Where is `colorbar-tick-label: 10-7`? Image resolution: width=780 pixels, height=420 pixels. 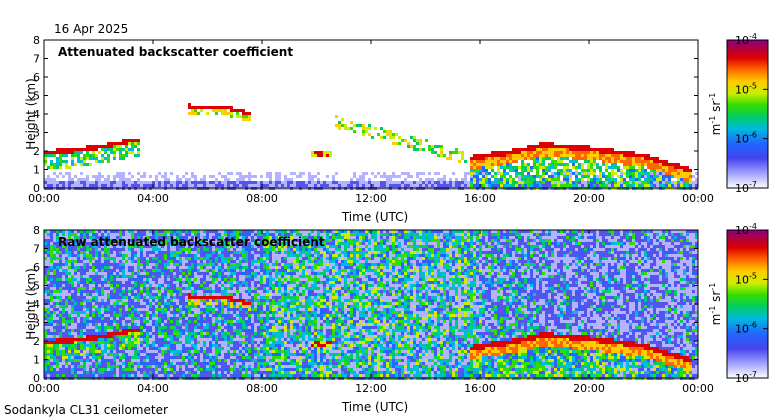
colorbar-tick-label: 10-7 is located at coordinates (746, 187).